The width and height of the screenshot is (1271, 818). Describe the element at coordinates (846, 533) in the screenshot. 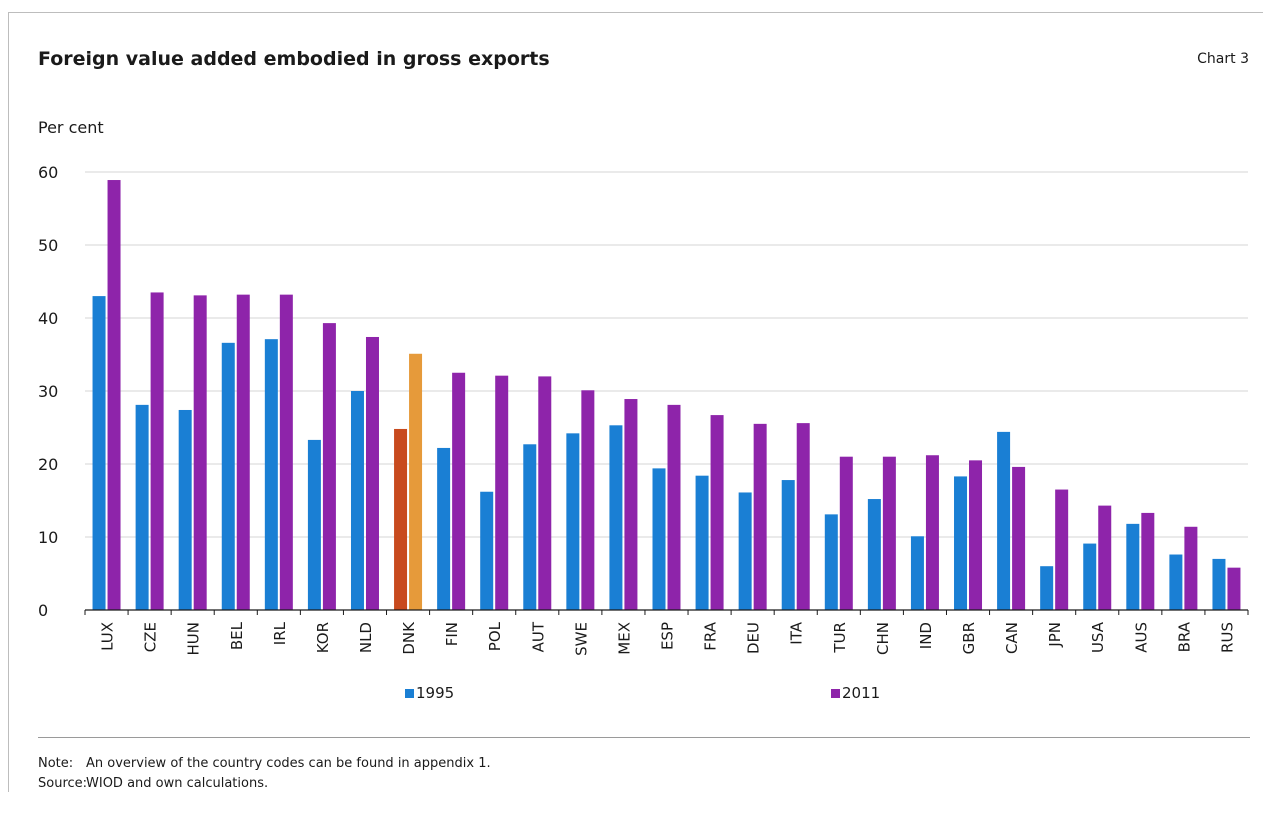

I see `bar-TUR-2011` at that location.